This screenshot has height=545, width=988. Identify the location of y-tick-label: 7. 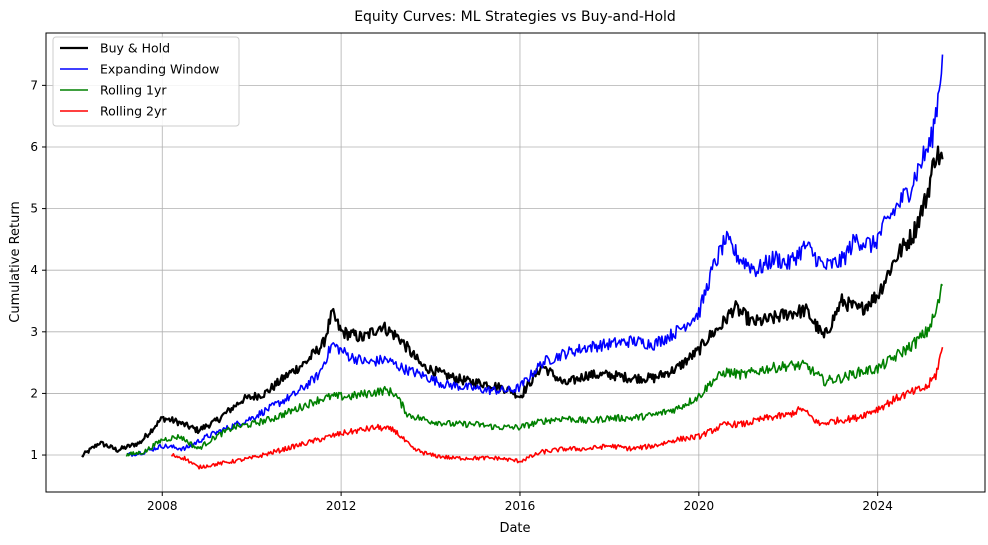
(34, 85).